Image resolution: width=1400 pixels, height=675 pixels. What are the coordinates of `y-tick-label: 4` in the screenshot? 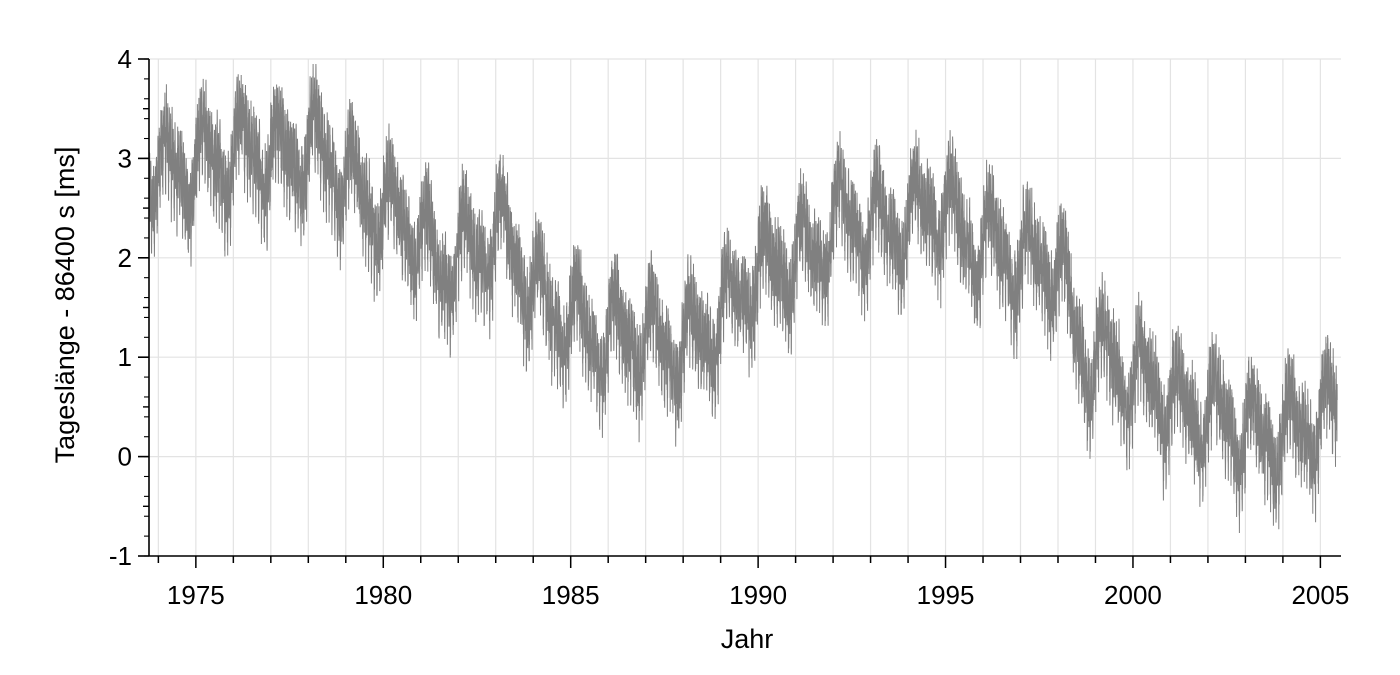 It's located at (125, 59).